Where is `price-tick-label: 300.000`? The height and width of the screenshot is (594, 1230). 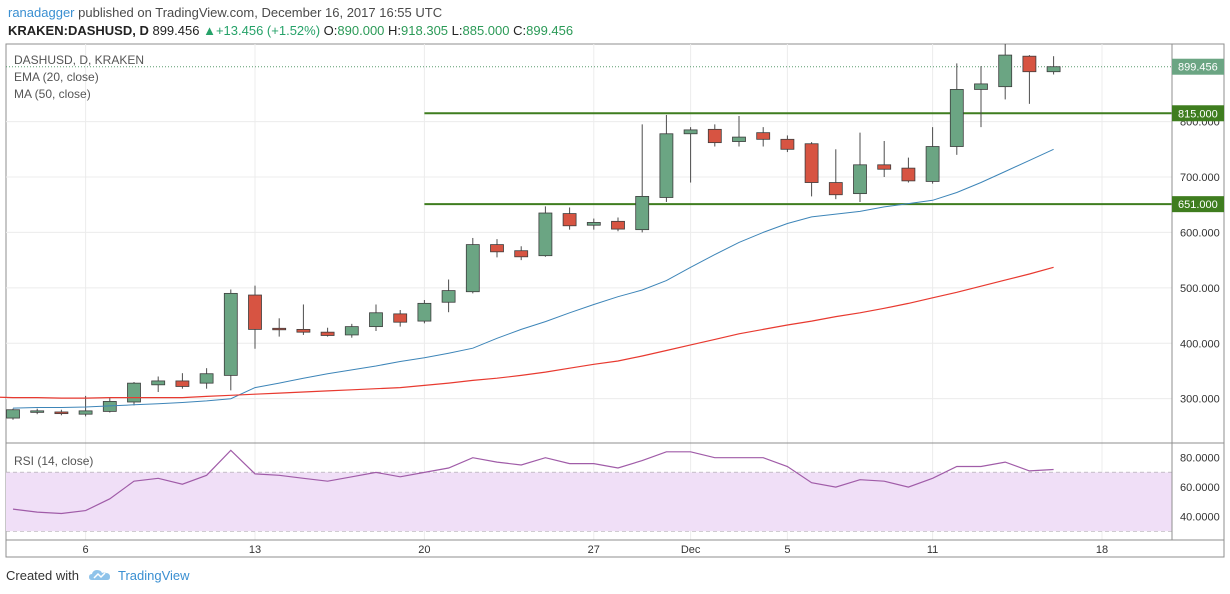 price-tick-label: 300.000 is located at coordinates (1200, 400).